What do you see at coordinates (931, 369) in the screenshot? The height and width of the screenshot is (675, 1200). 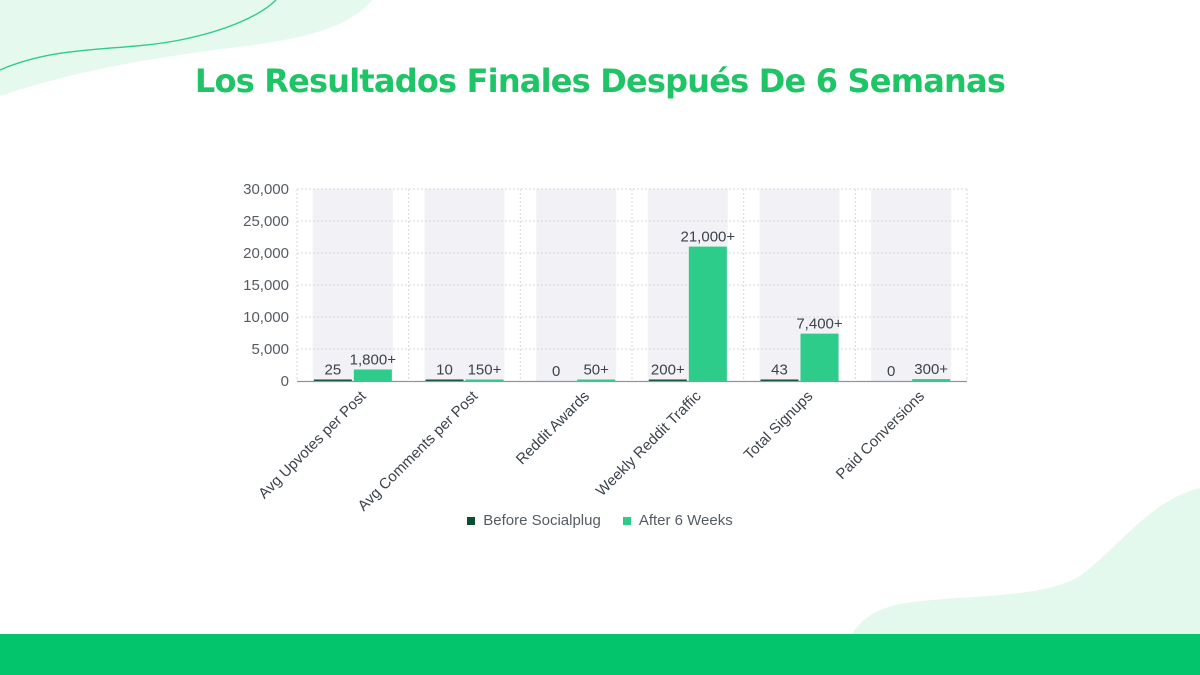 I see `data-label: 300+` at bounding box center [931, 369].